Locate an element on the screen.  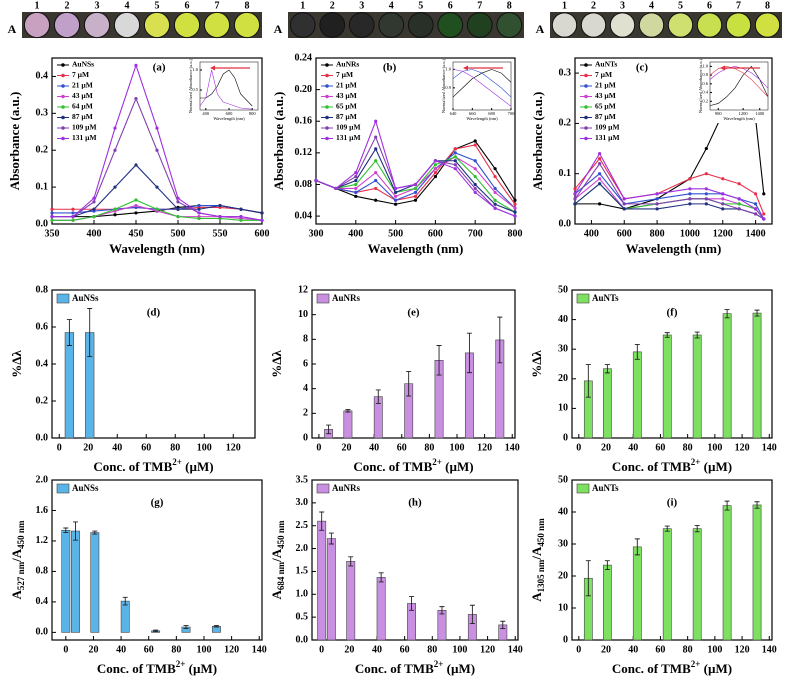
y-tick-label: 0.08 is located at coordinates (304, 184).